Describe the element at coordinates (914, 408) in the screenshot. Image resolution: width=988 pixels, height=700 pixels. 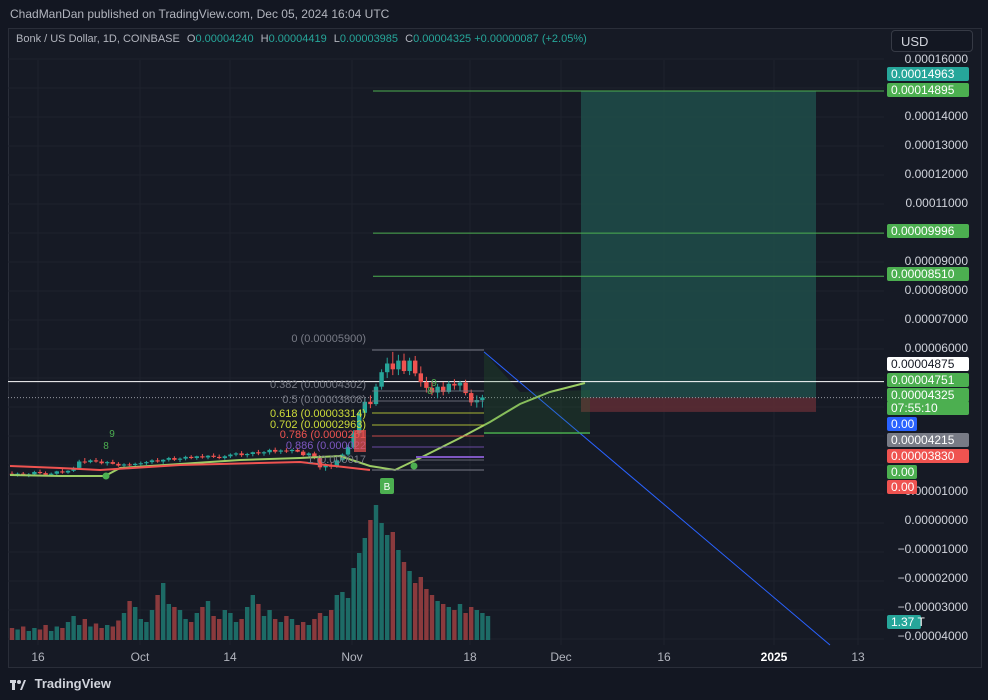
I see `price-badge-label: 07:55:10` at that location.